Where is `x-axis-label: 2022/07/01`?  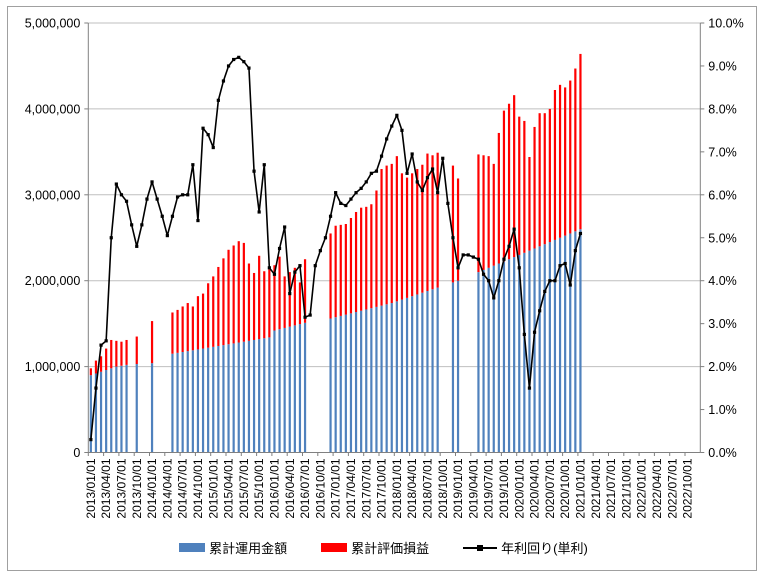
x-axis-label: 2022/07/01 is located at coordinates (672, 488).